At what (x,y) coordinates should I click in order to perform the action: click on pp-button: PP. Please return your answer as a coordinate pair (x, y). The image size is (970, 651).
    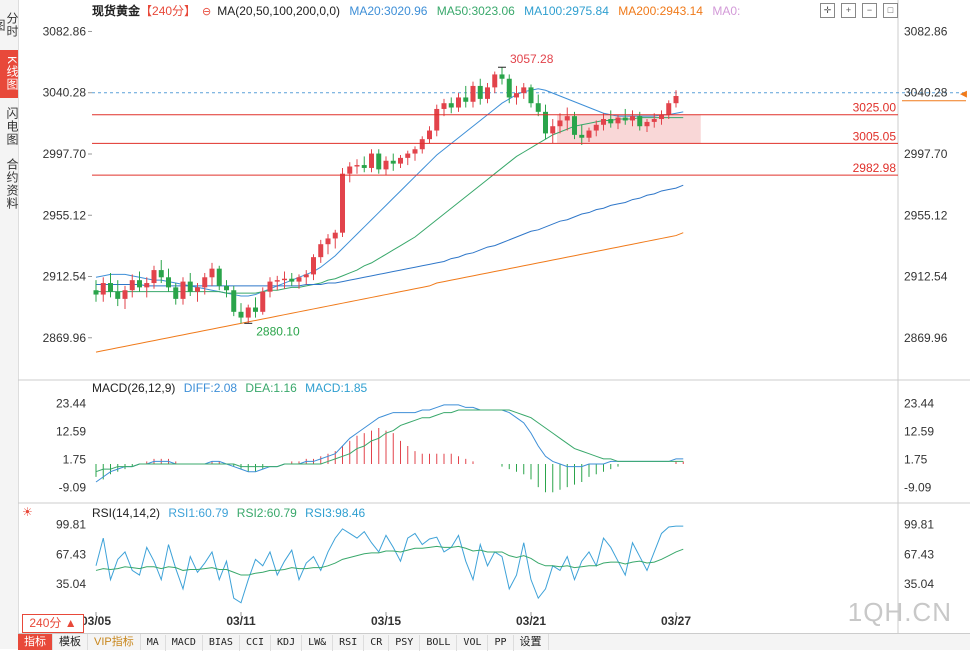
    Looking at the image, I should click on (501, 643).